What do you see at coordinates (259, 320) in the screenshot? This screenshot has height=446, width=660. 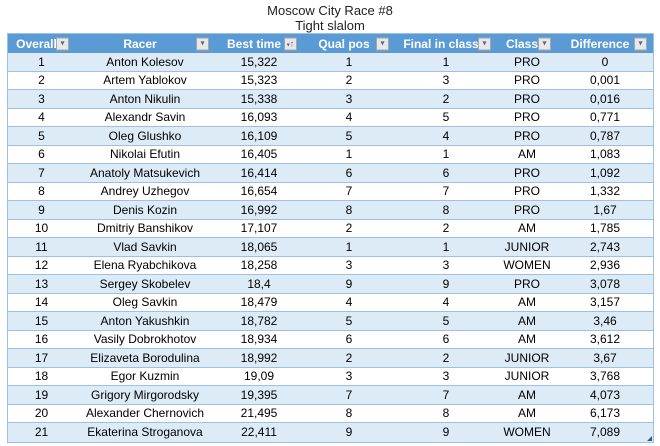 I see `table-cell: 18,782` at bounding box center [259, 320].